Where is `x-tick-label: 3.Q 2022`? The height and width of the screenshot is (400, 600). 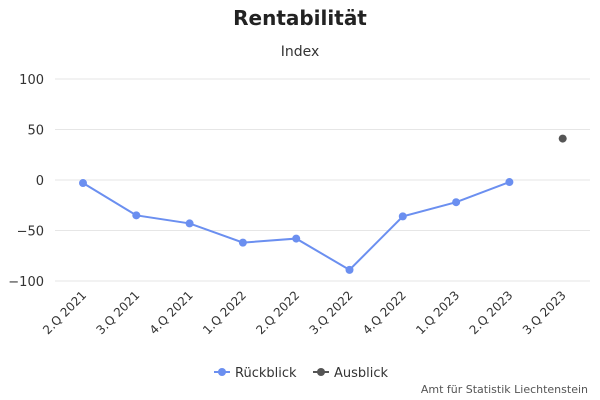
x-tick-label: 3.Q 2022 is located at coordinates (331, 312).